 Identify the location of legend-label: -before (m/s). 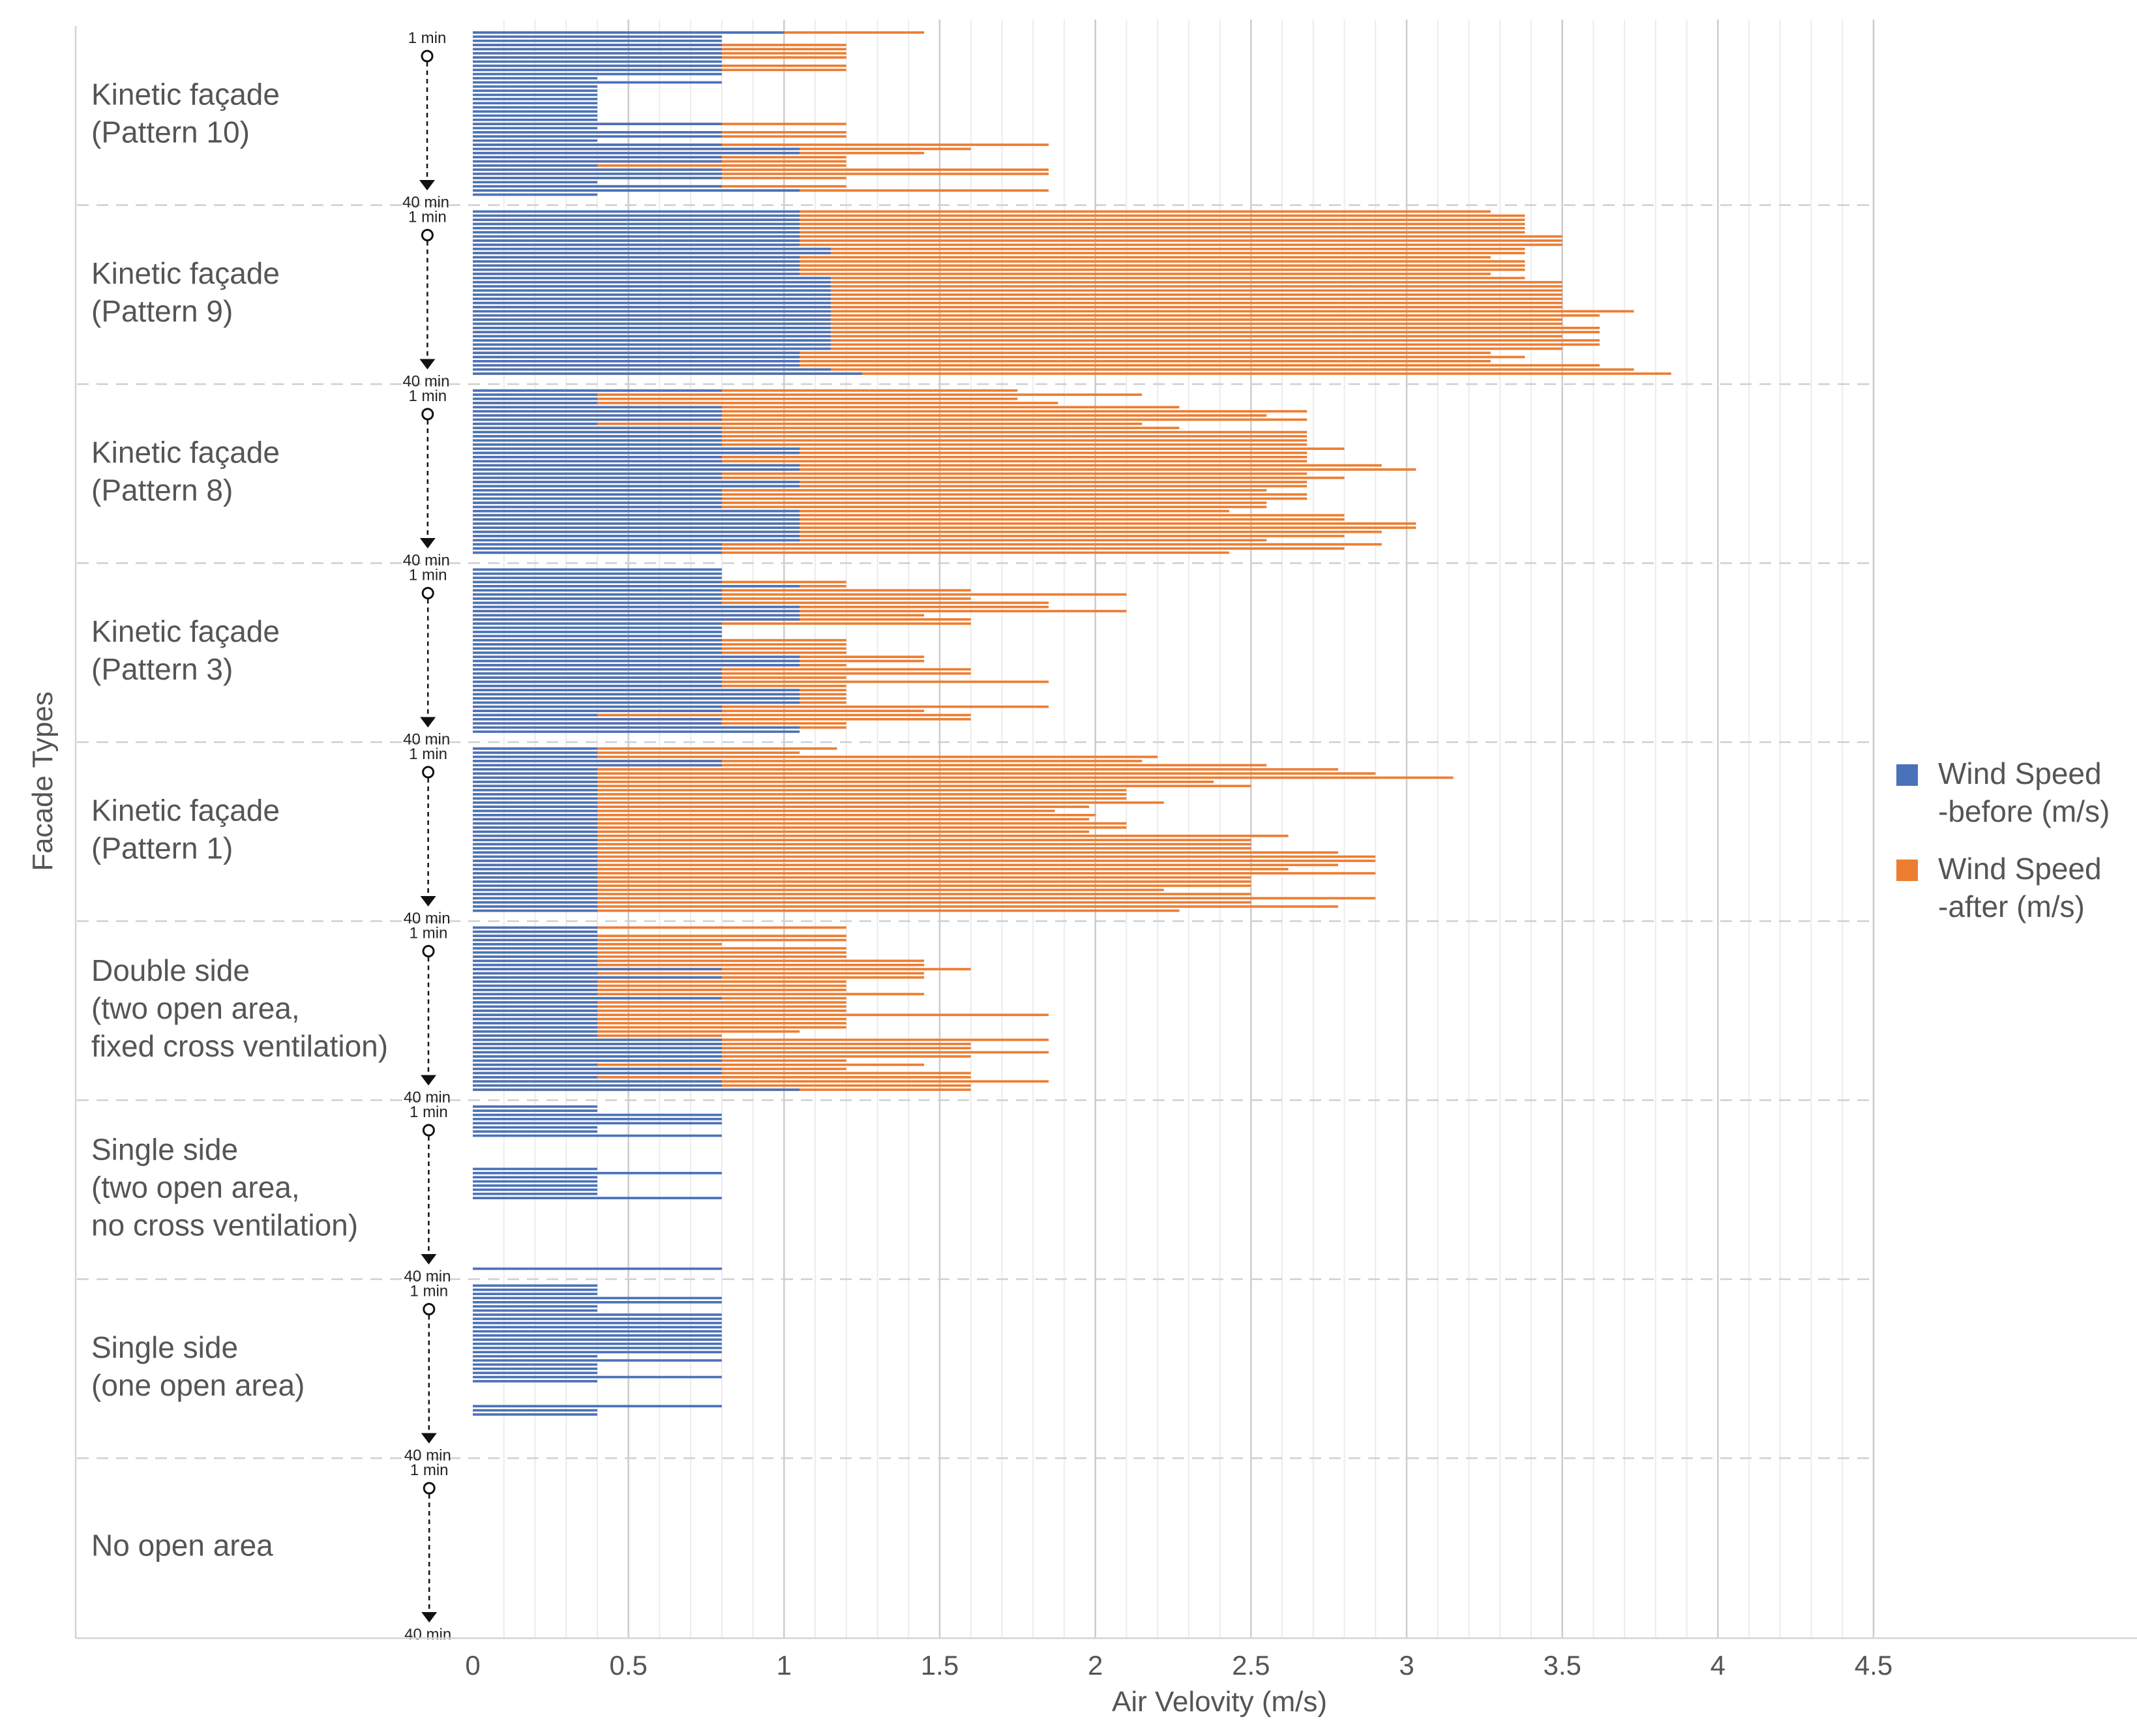
(2024, 811).